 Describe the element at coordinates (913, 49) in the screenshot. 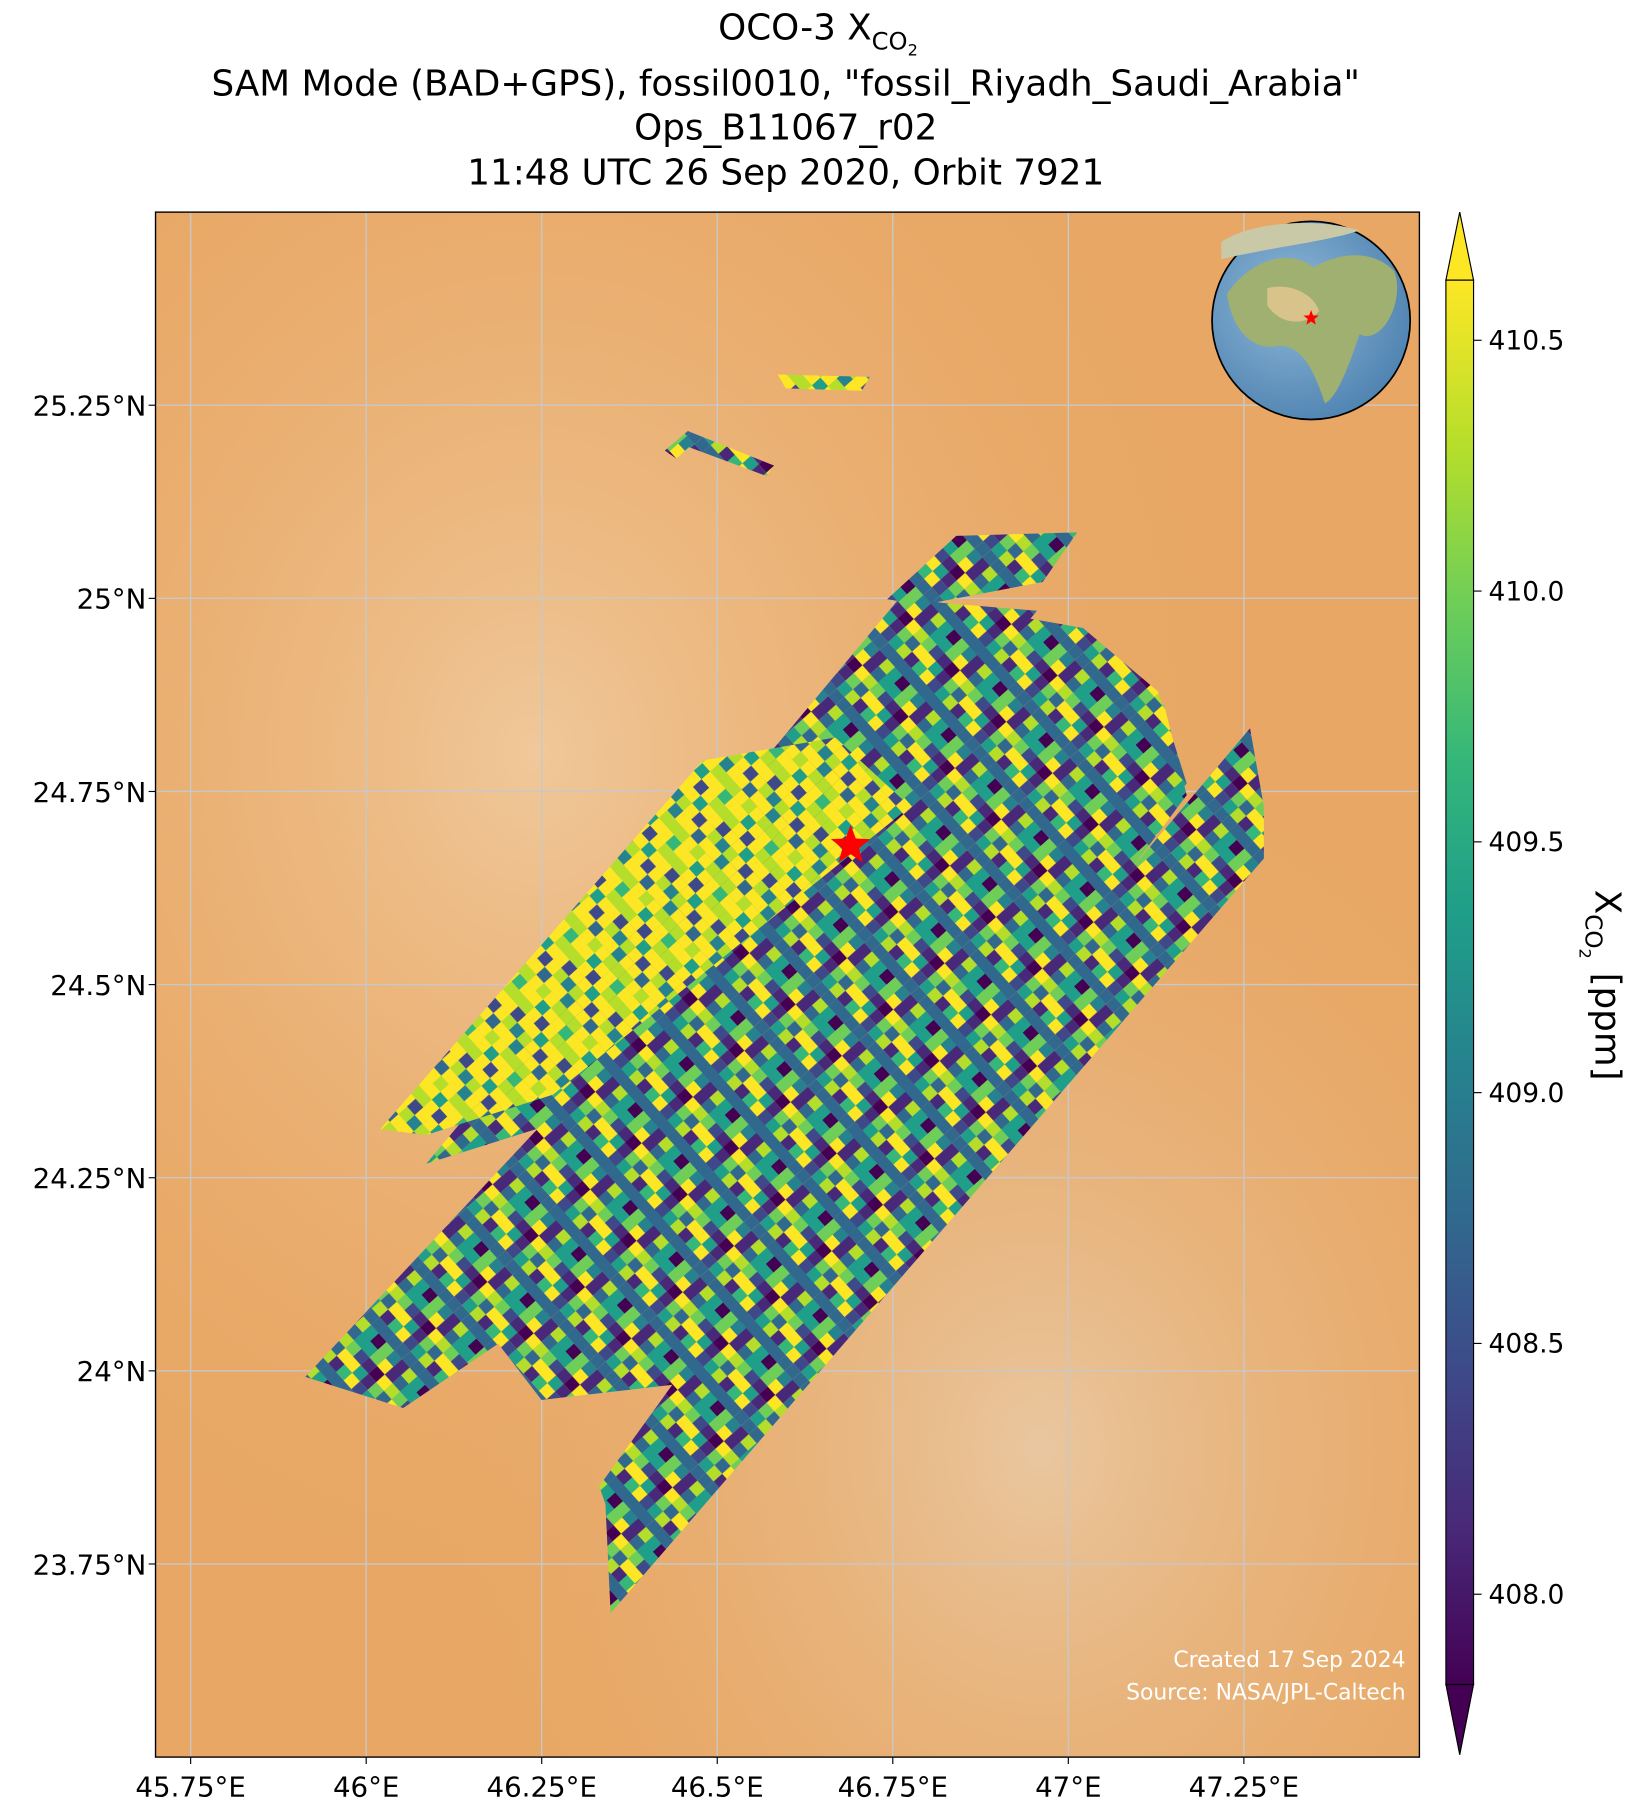

I see `title-subscript2: 2` at that location.